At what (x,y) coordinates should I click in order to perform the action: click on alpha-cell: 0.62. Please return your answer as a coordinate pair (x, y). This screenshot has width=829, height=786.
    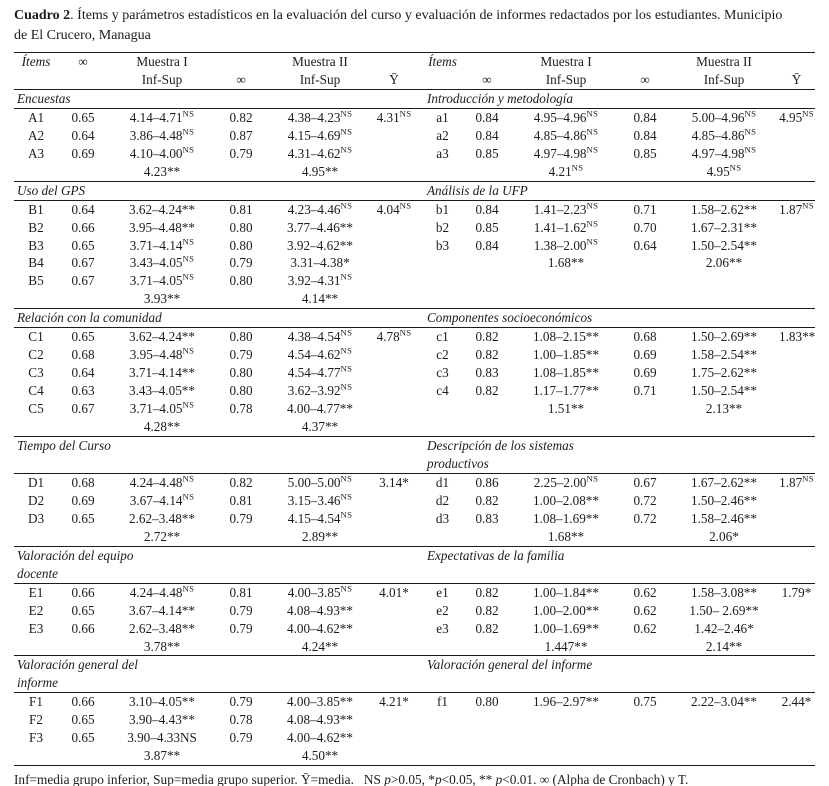
    Looking at the image, I should click on (645, 610).